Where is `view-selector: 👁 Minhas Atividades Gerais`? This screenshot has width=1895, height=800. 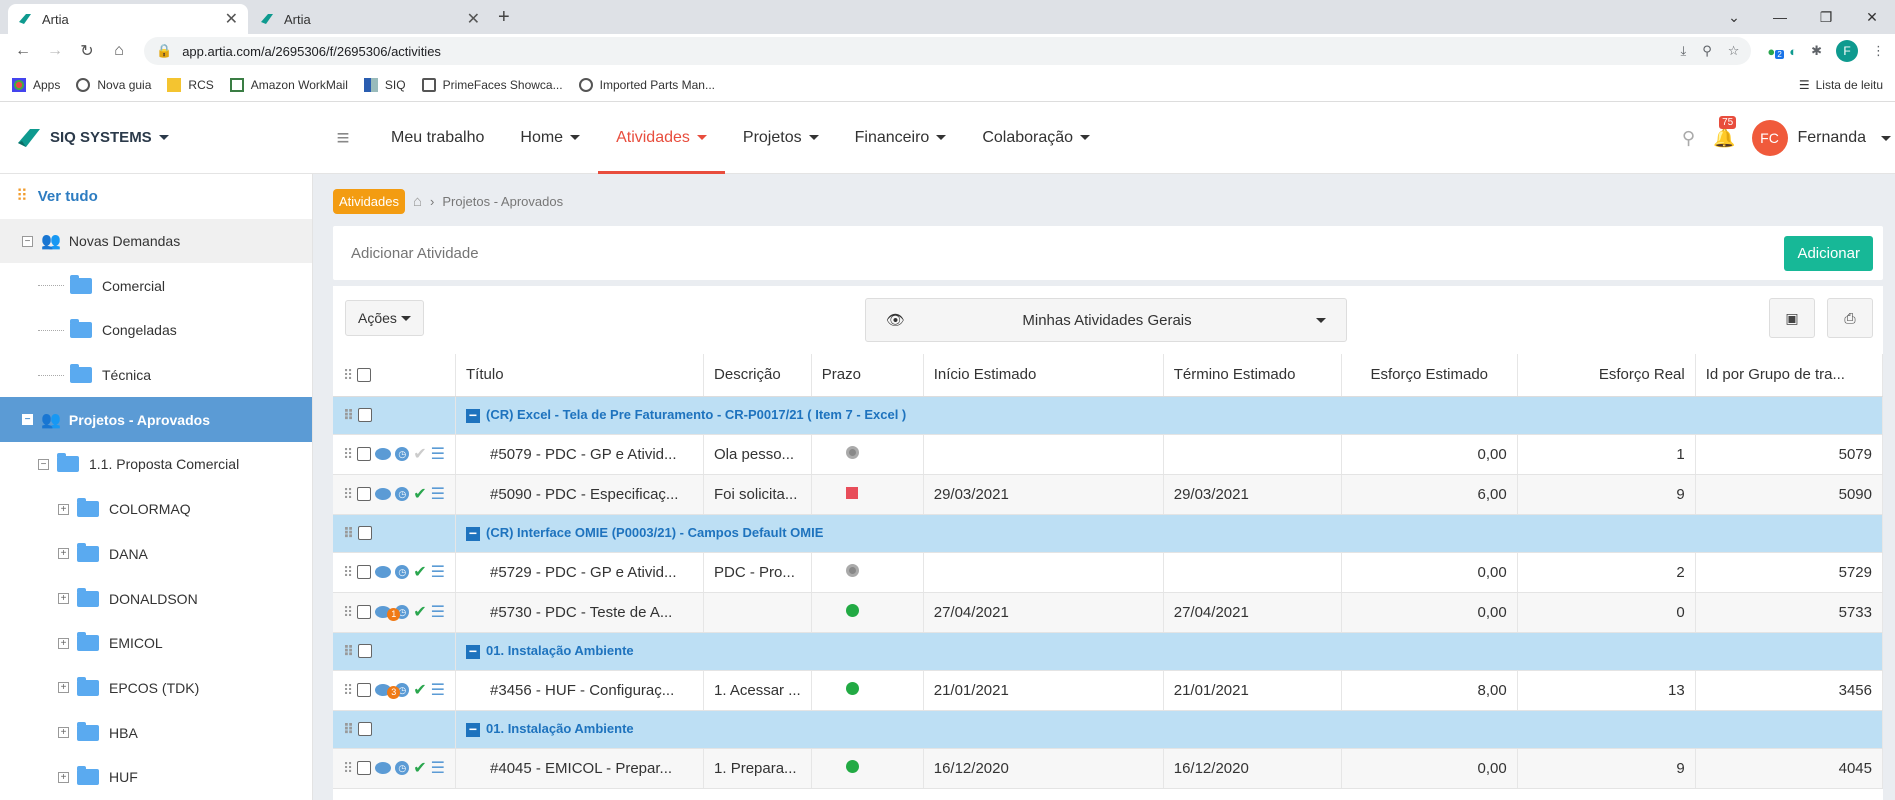 view-selector: 👁 Minhas Atividades Gerais is located at coordinates (1106, 320).